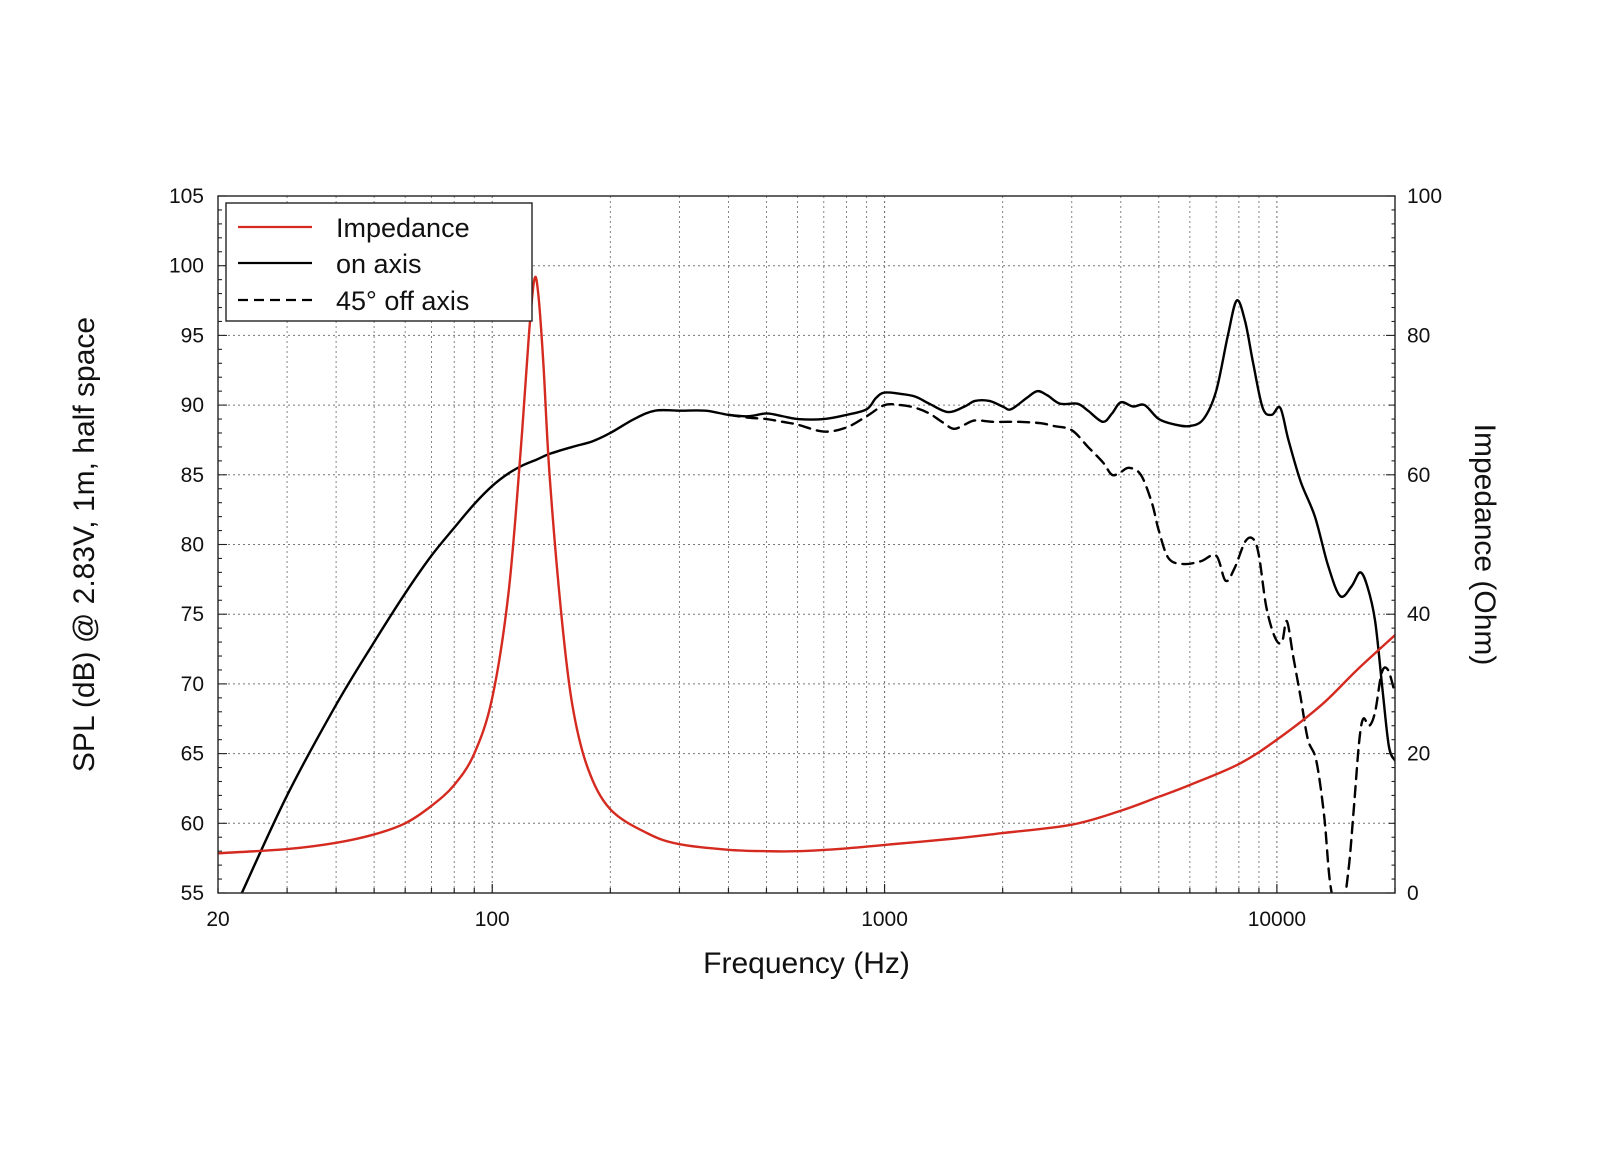 Image resolution: width=1600 pixels, height=1150 pixels. Describe the element at coordinates (1418, 475) in the screenshot. I see `y-right-tick-label: 60` at that location.